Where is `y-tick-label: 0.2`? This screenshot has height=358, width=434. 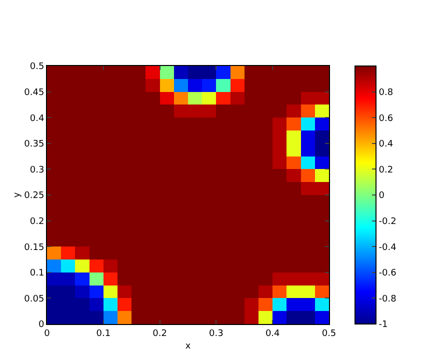
y-tick-label: 0.2 is located at coordinates (37, 221).